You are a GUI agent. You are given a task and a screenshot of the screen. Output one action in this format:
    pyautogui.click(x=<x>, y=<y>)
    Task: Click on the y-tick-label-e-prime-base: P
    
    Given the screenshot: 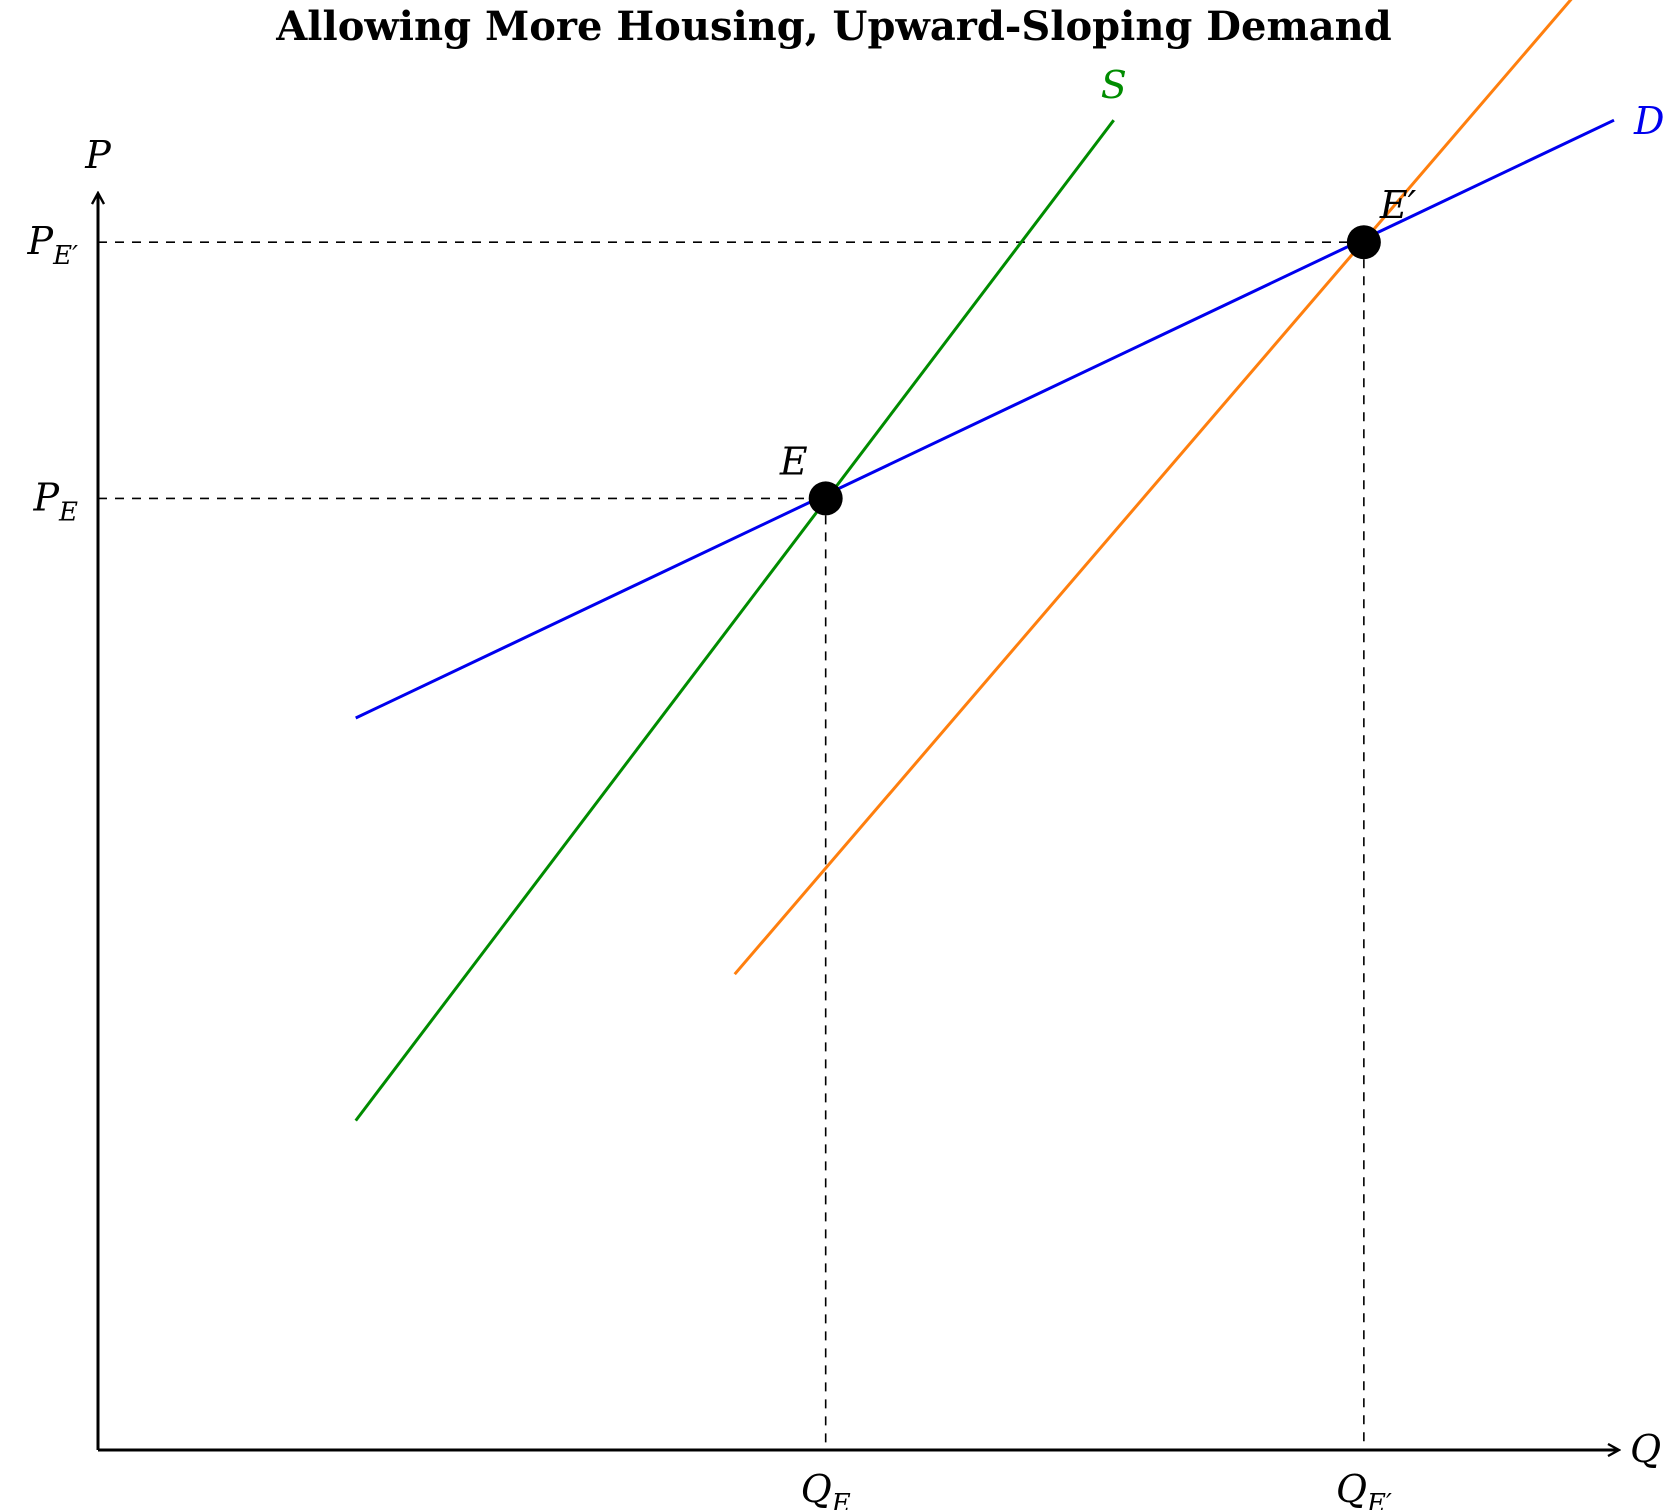 What is the action you would take?
    pyautogui.click(x=41, y=241)
    